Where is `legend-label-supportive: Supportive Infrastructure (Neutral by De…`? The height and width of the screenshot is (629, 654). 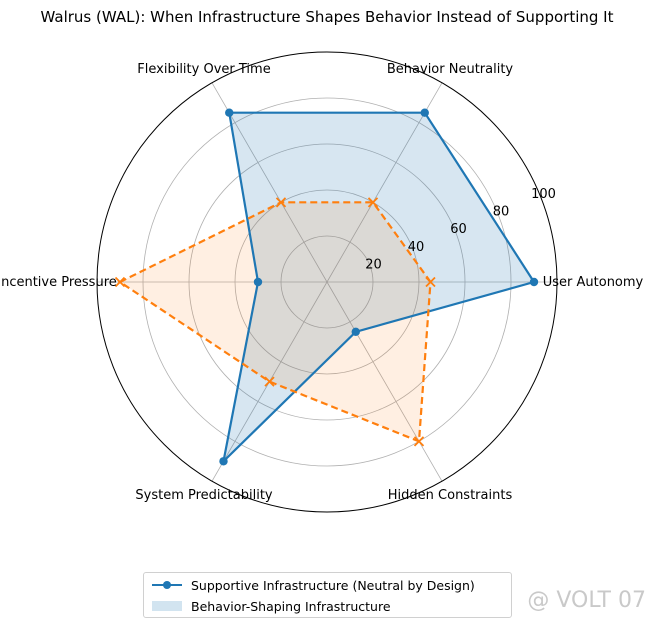
legend-label-supportive: Supportive Infrastructure (Neutral by De… is located at coordinates (333, 585).